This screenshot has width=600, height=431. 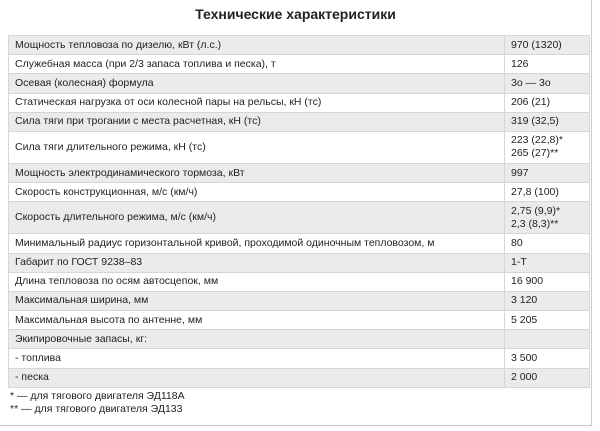 What do you see at coordinates (256, 320) in the screenshot?
I see `row-label: Максимальная высота по антенне, мм` at bounding box center [256, 320].